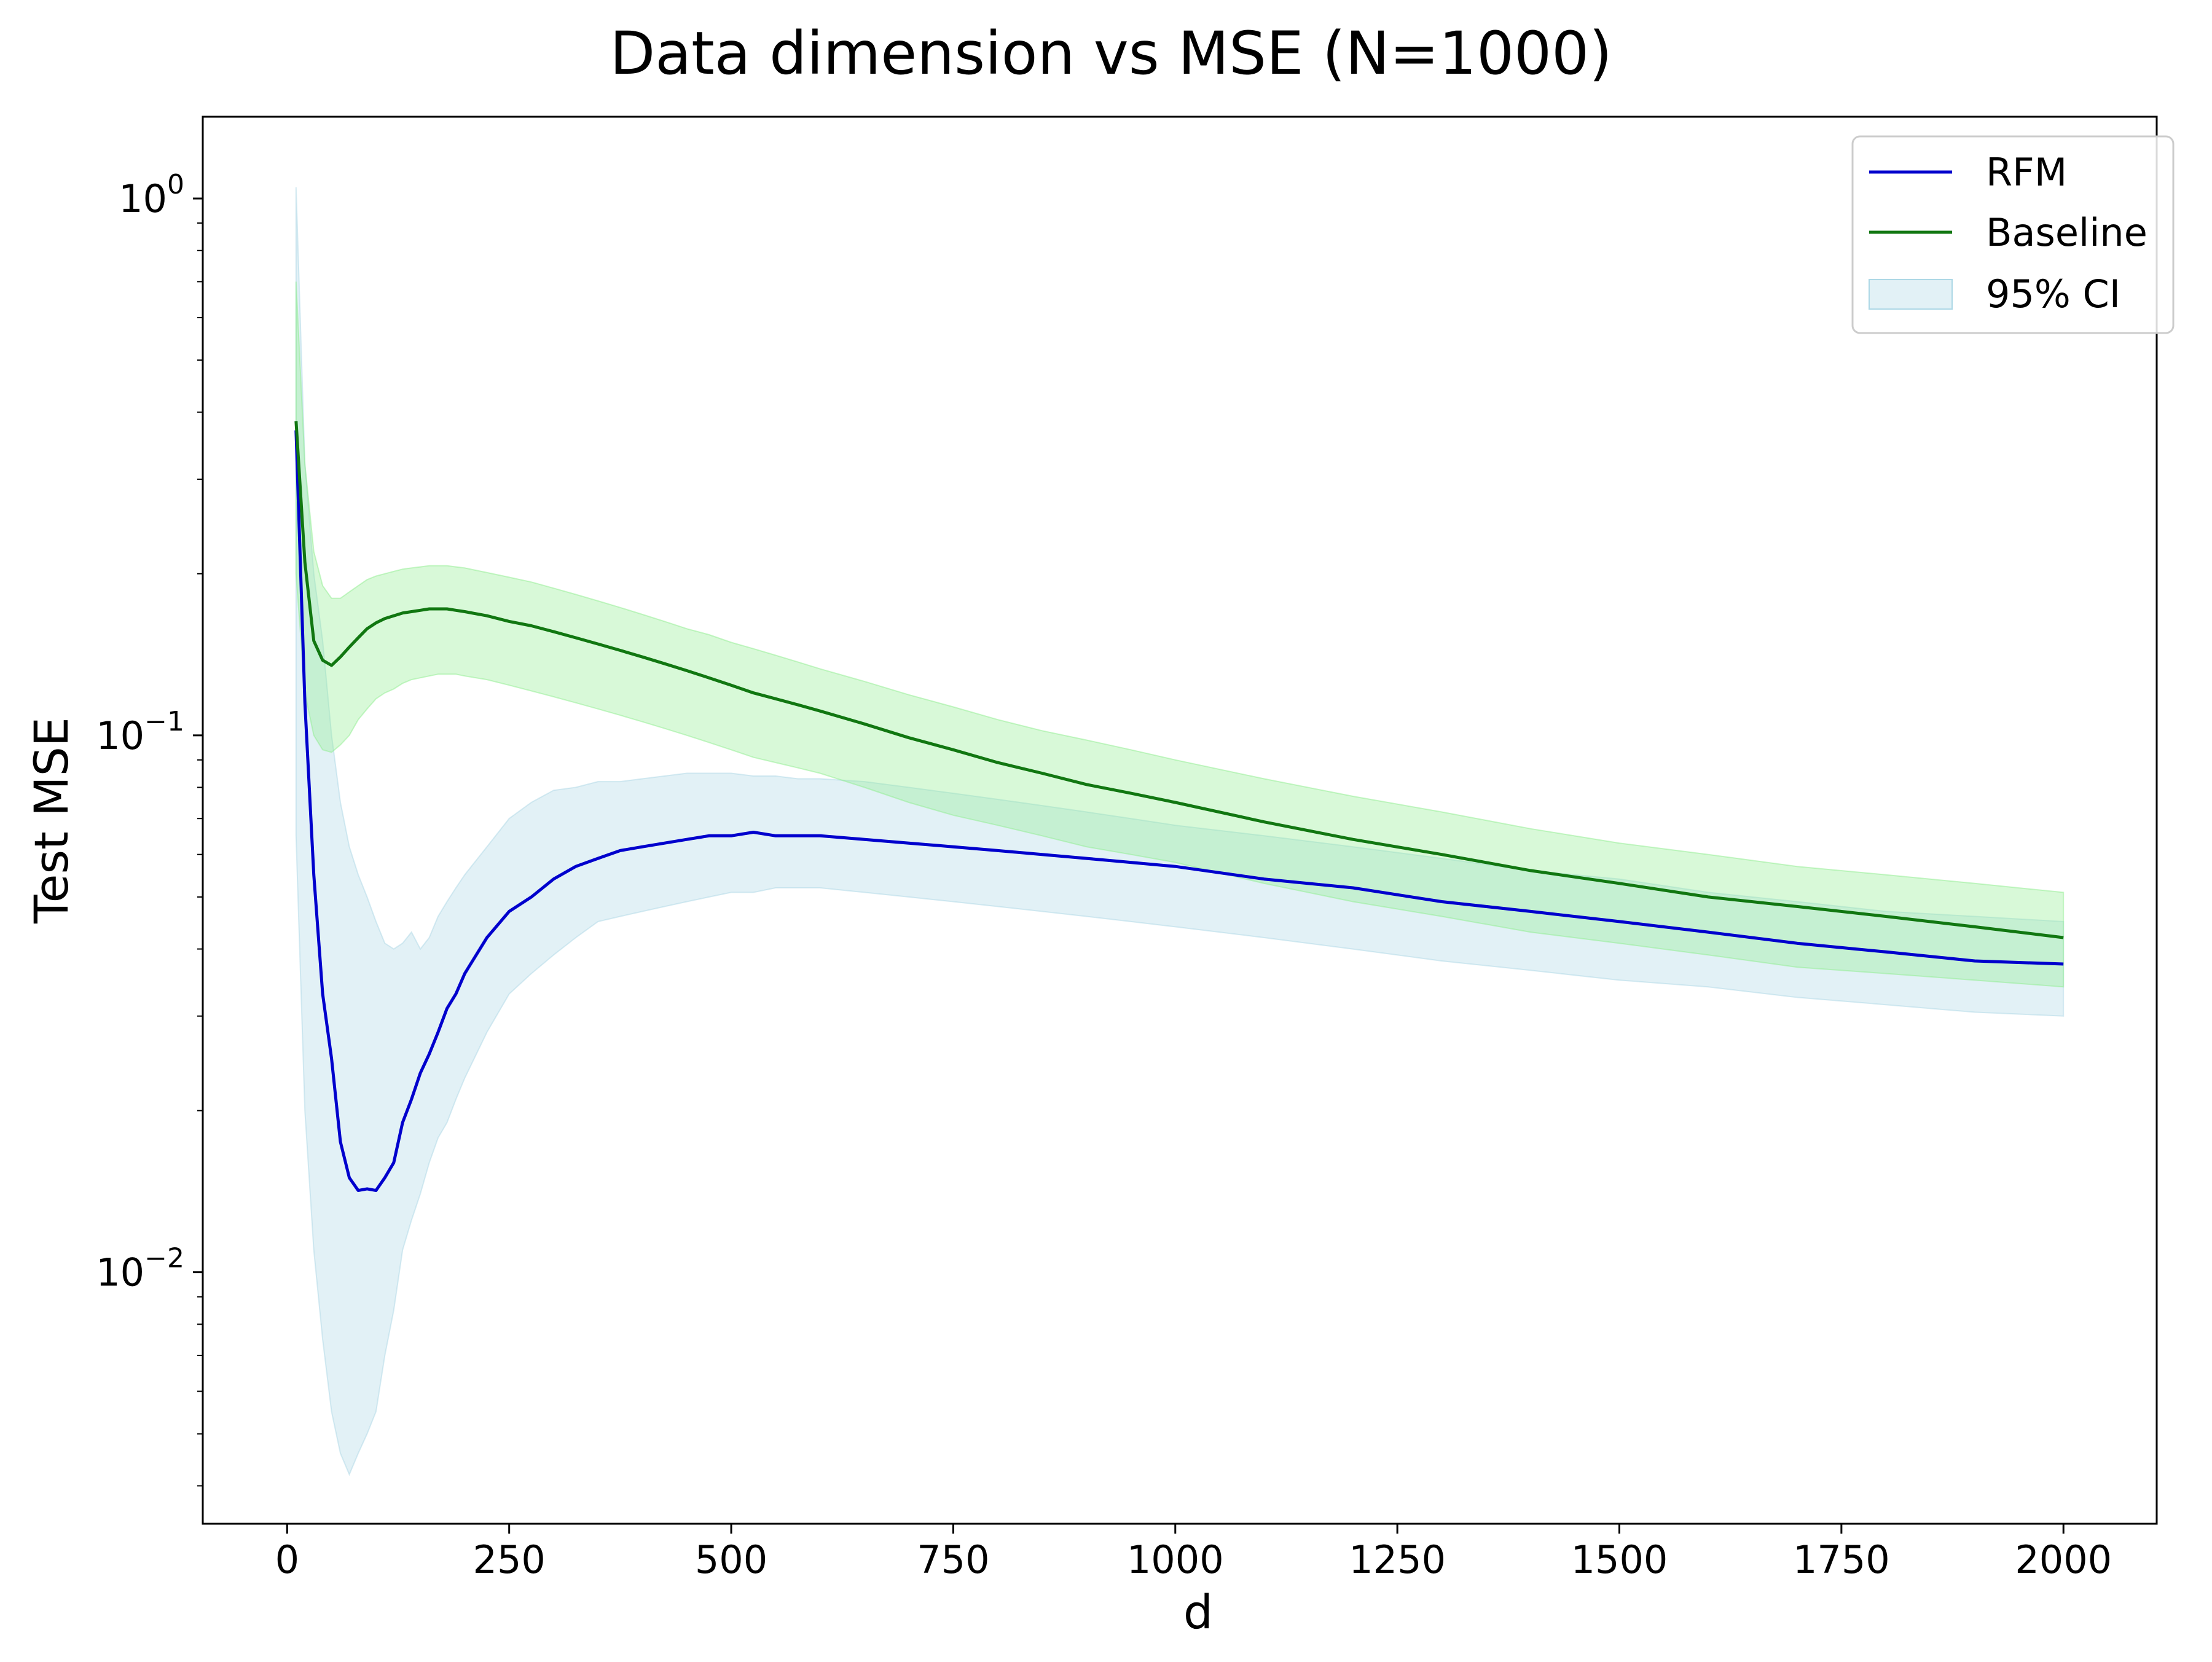 The image size is (2212, 1662). What do you see at coordinates (2026, 173) in the screenshot?
I see `legend-rfm-label: RFM` at bounding box center [2026, 173].